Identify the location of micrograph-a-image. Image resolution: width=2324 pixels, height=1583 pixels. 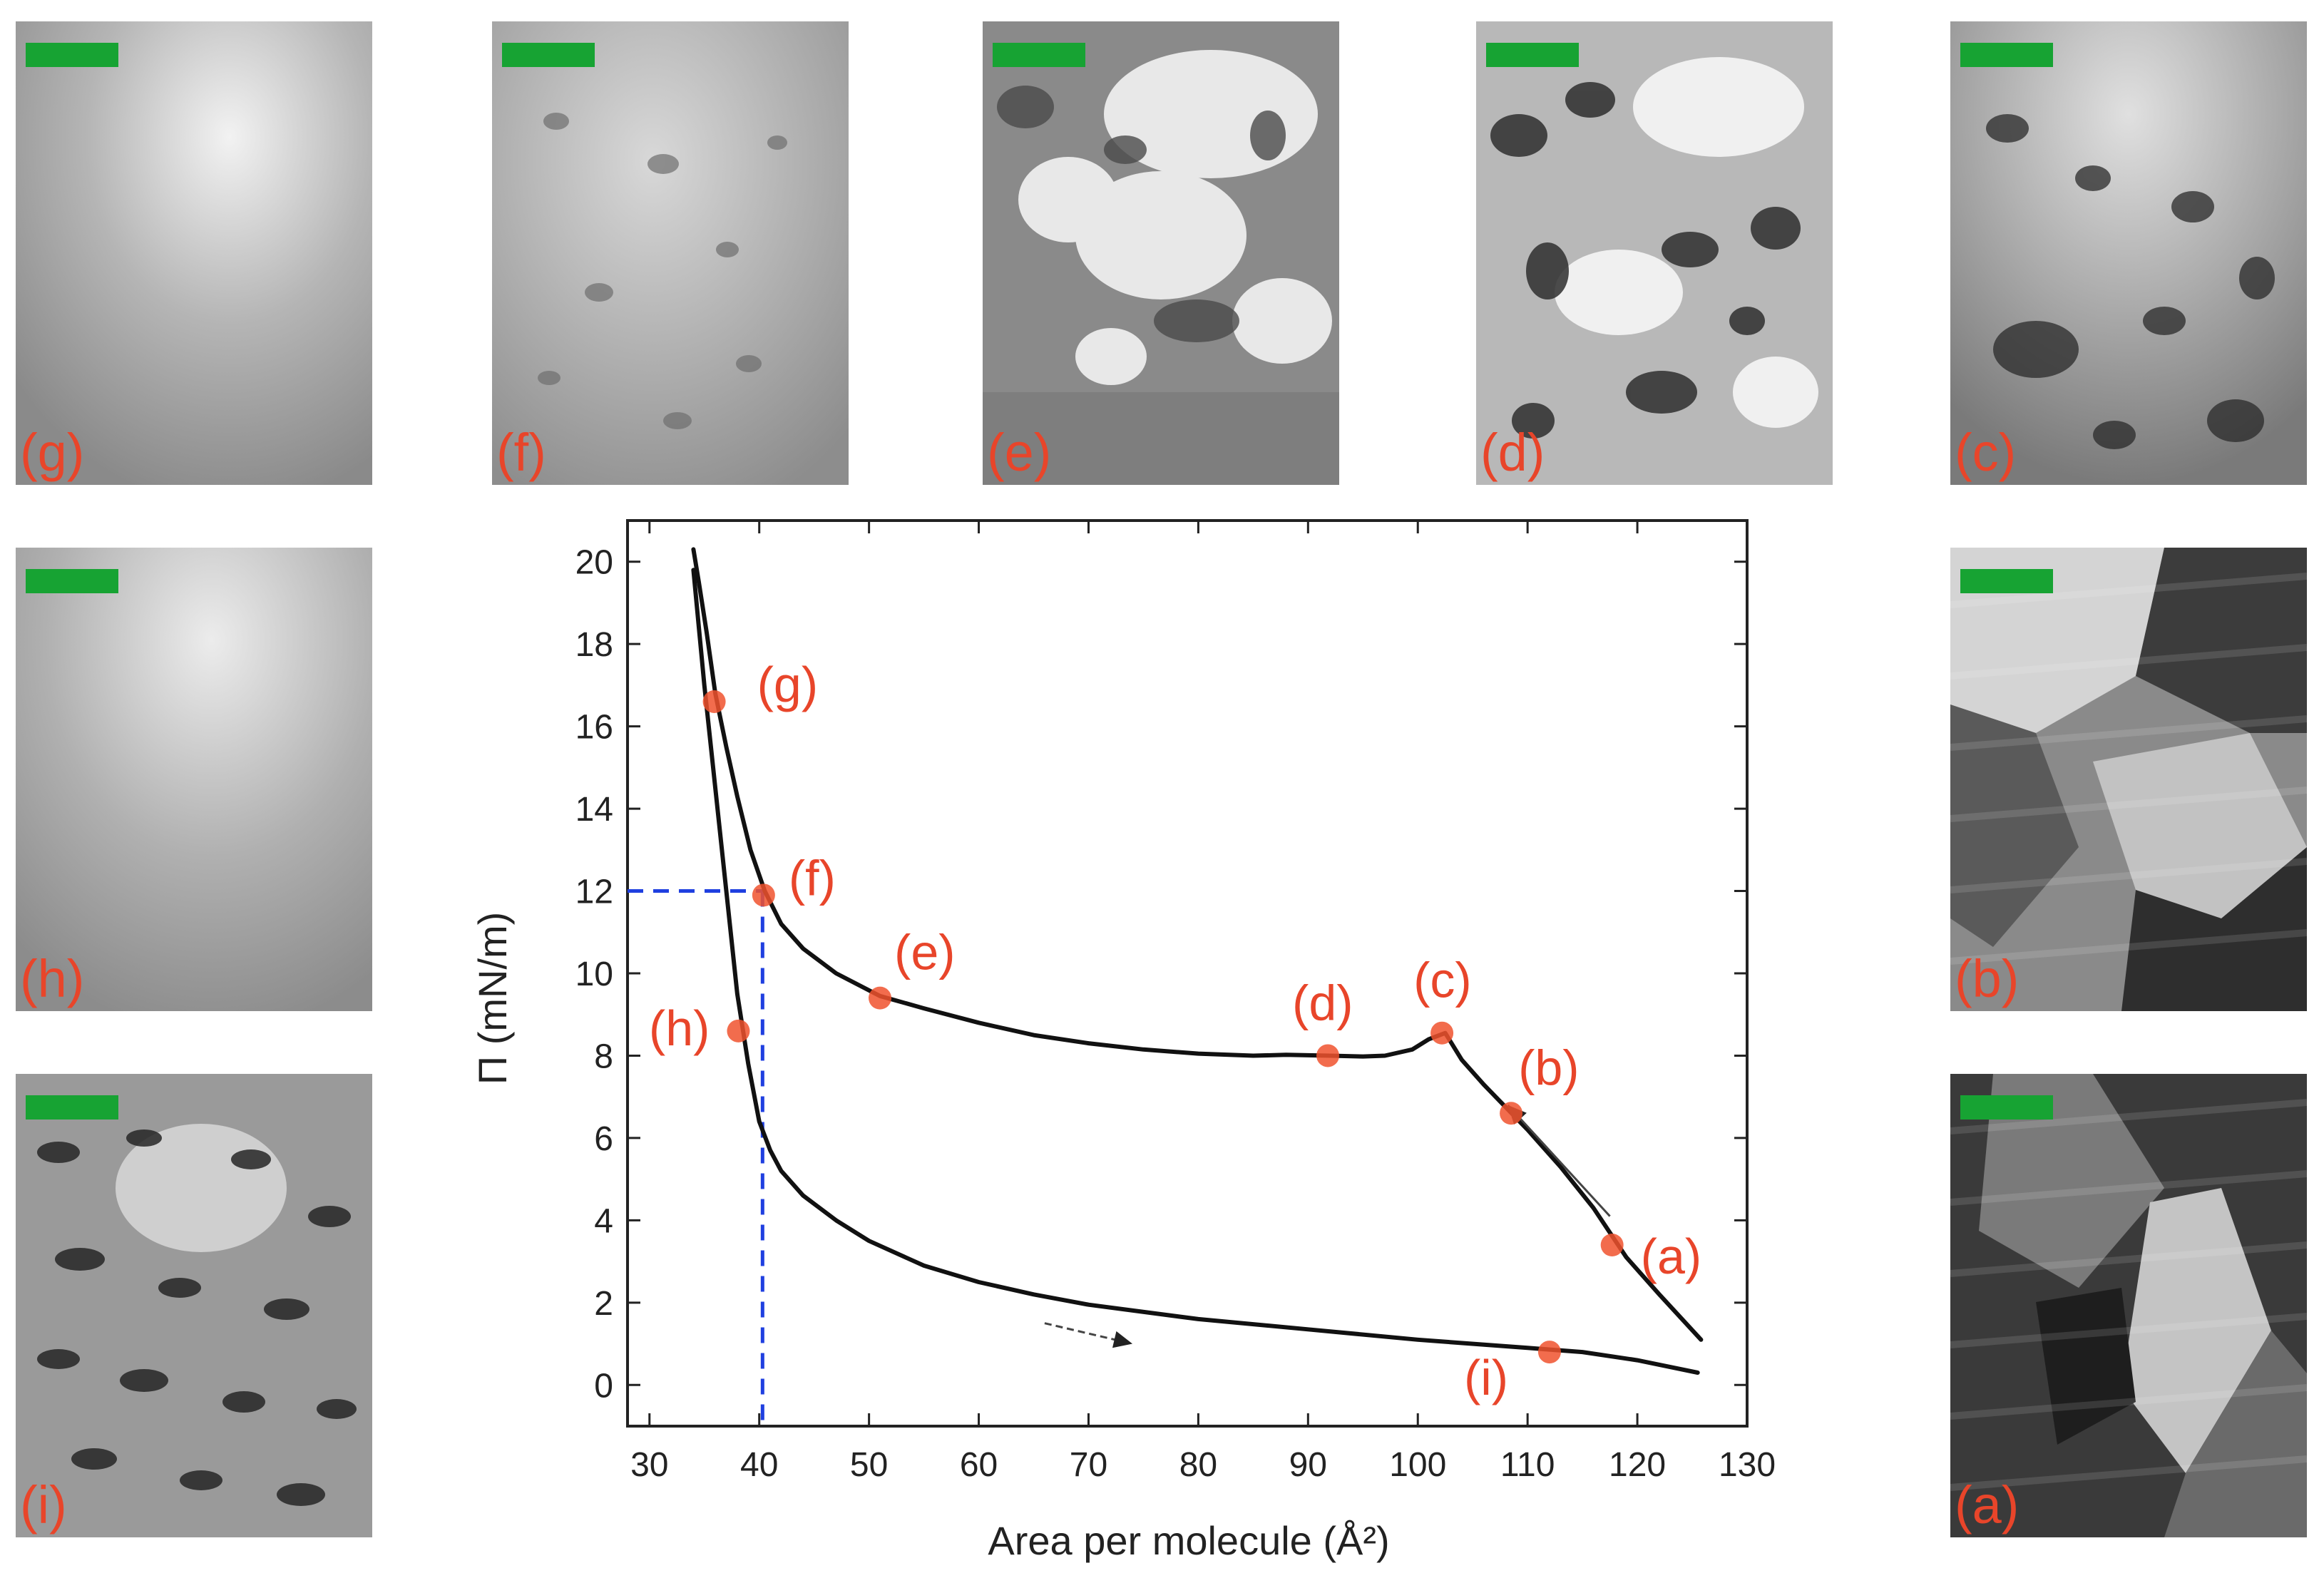
(2128, 1305).